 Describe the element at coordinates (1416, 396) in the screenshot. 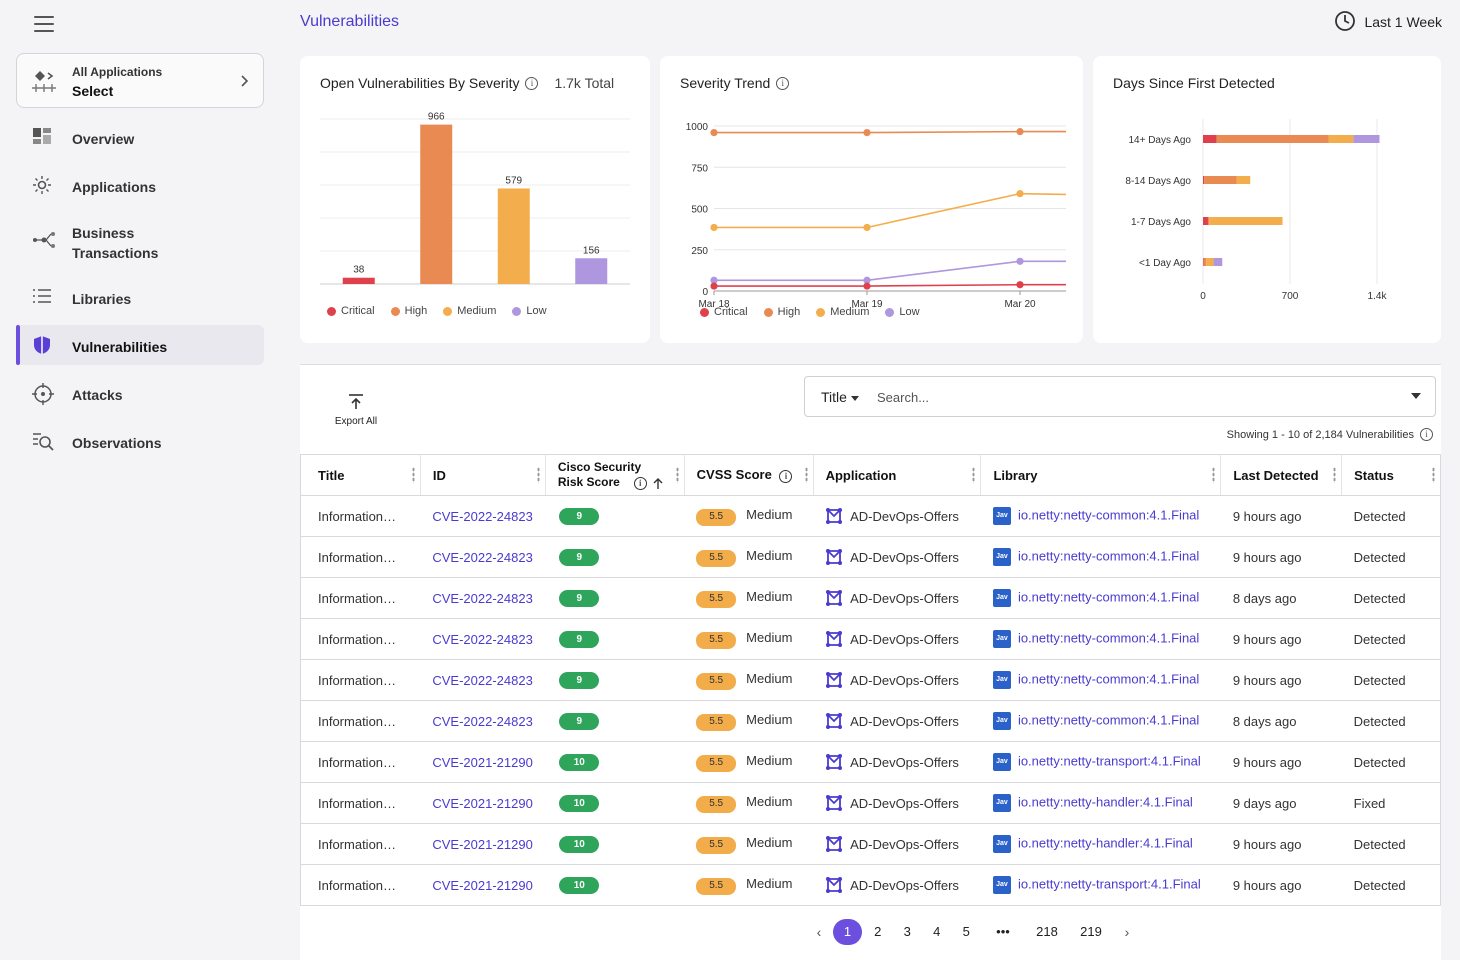

I see `search-dropdown-toggle` at that location.